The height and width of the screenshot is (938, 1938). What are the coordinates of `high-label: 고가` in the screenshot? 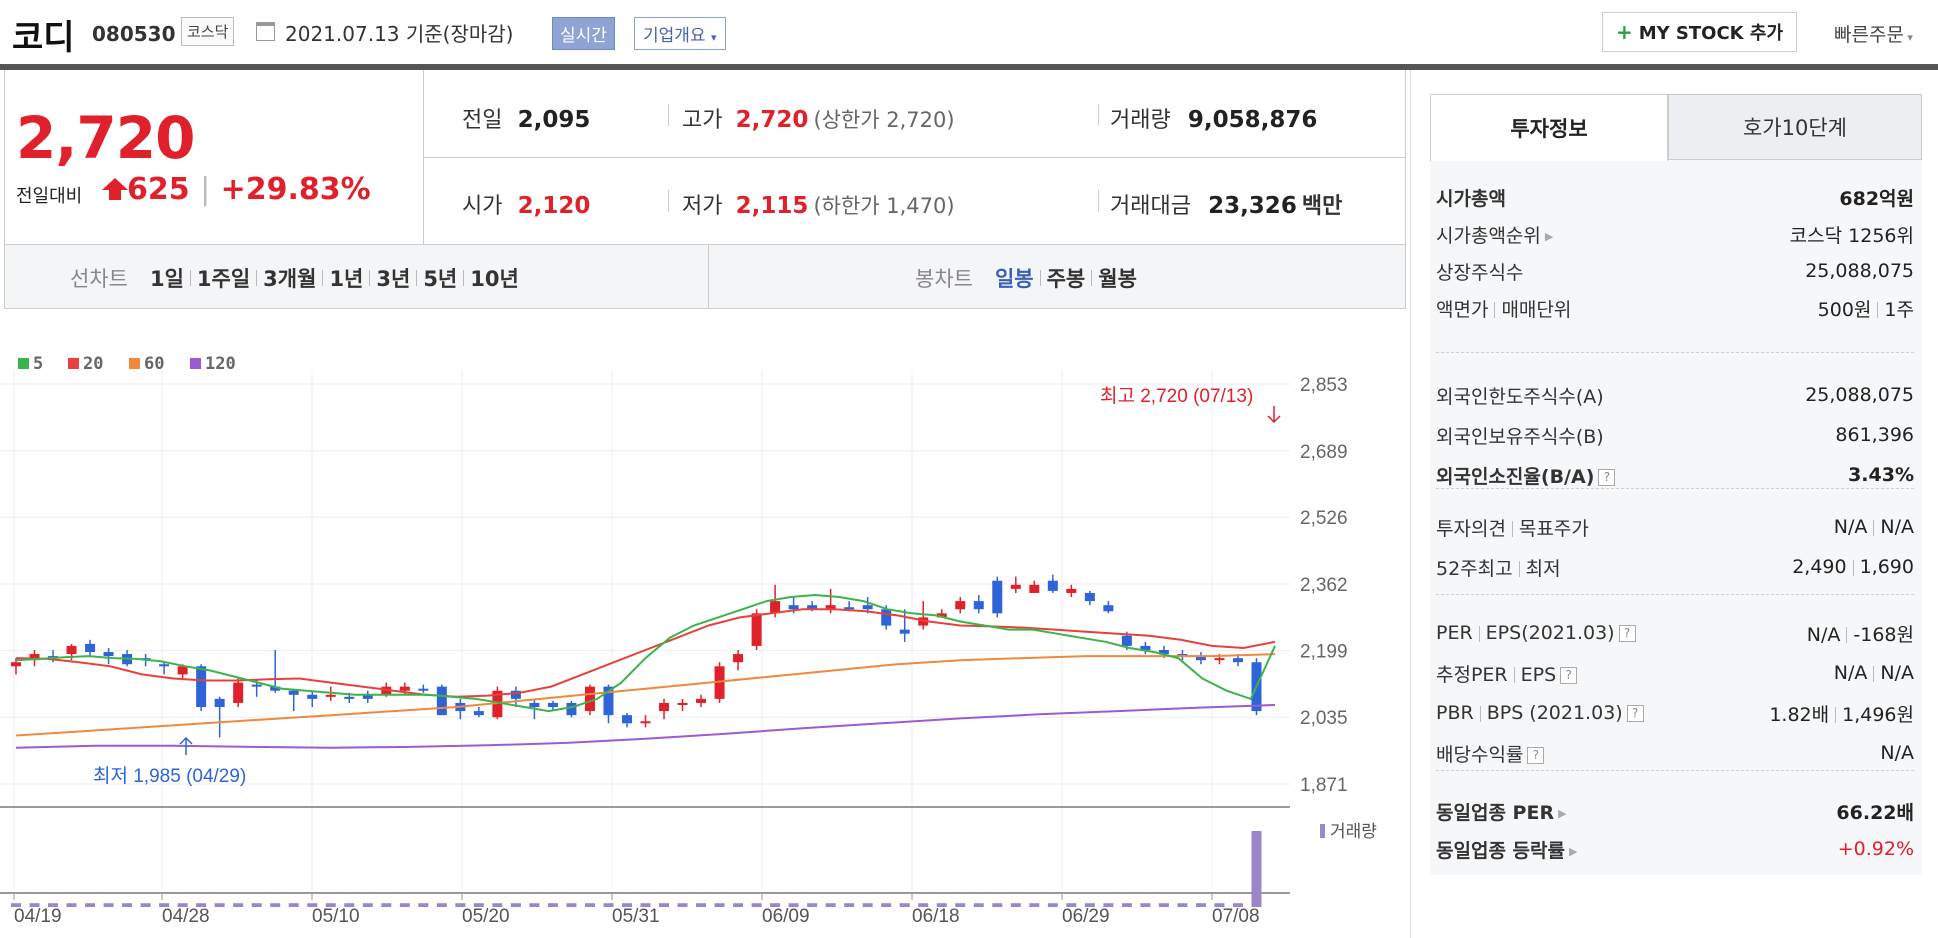 It's located at (702, 120).